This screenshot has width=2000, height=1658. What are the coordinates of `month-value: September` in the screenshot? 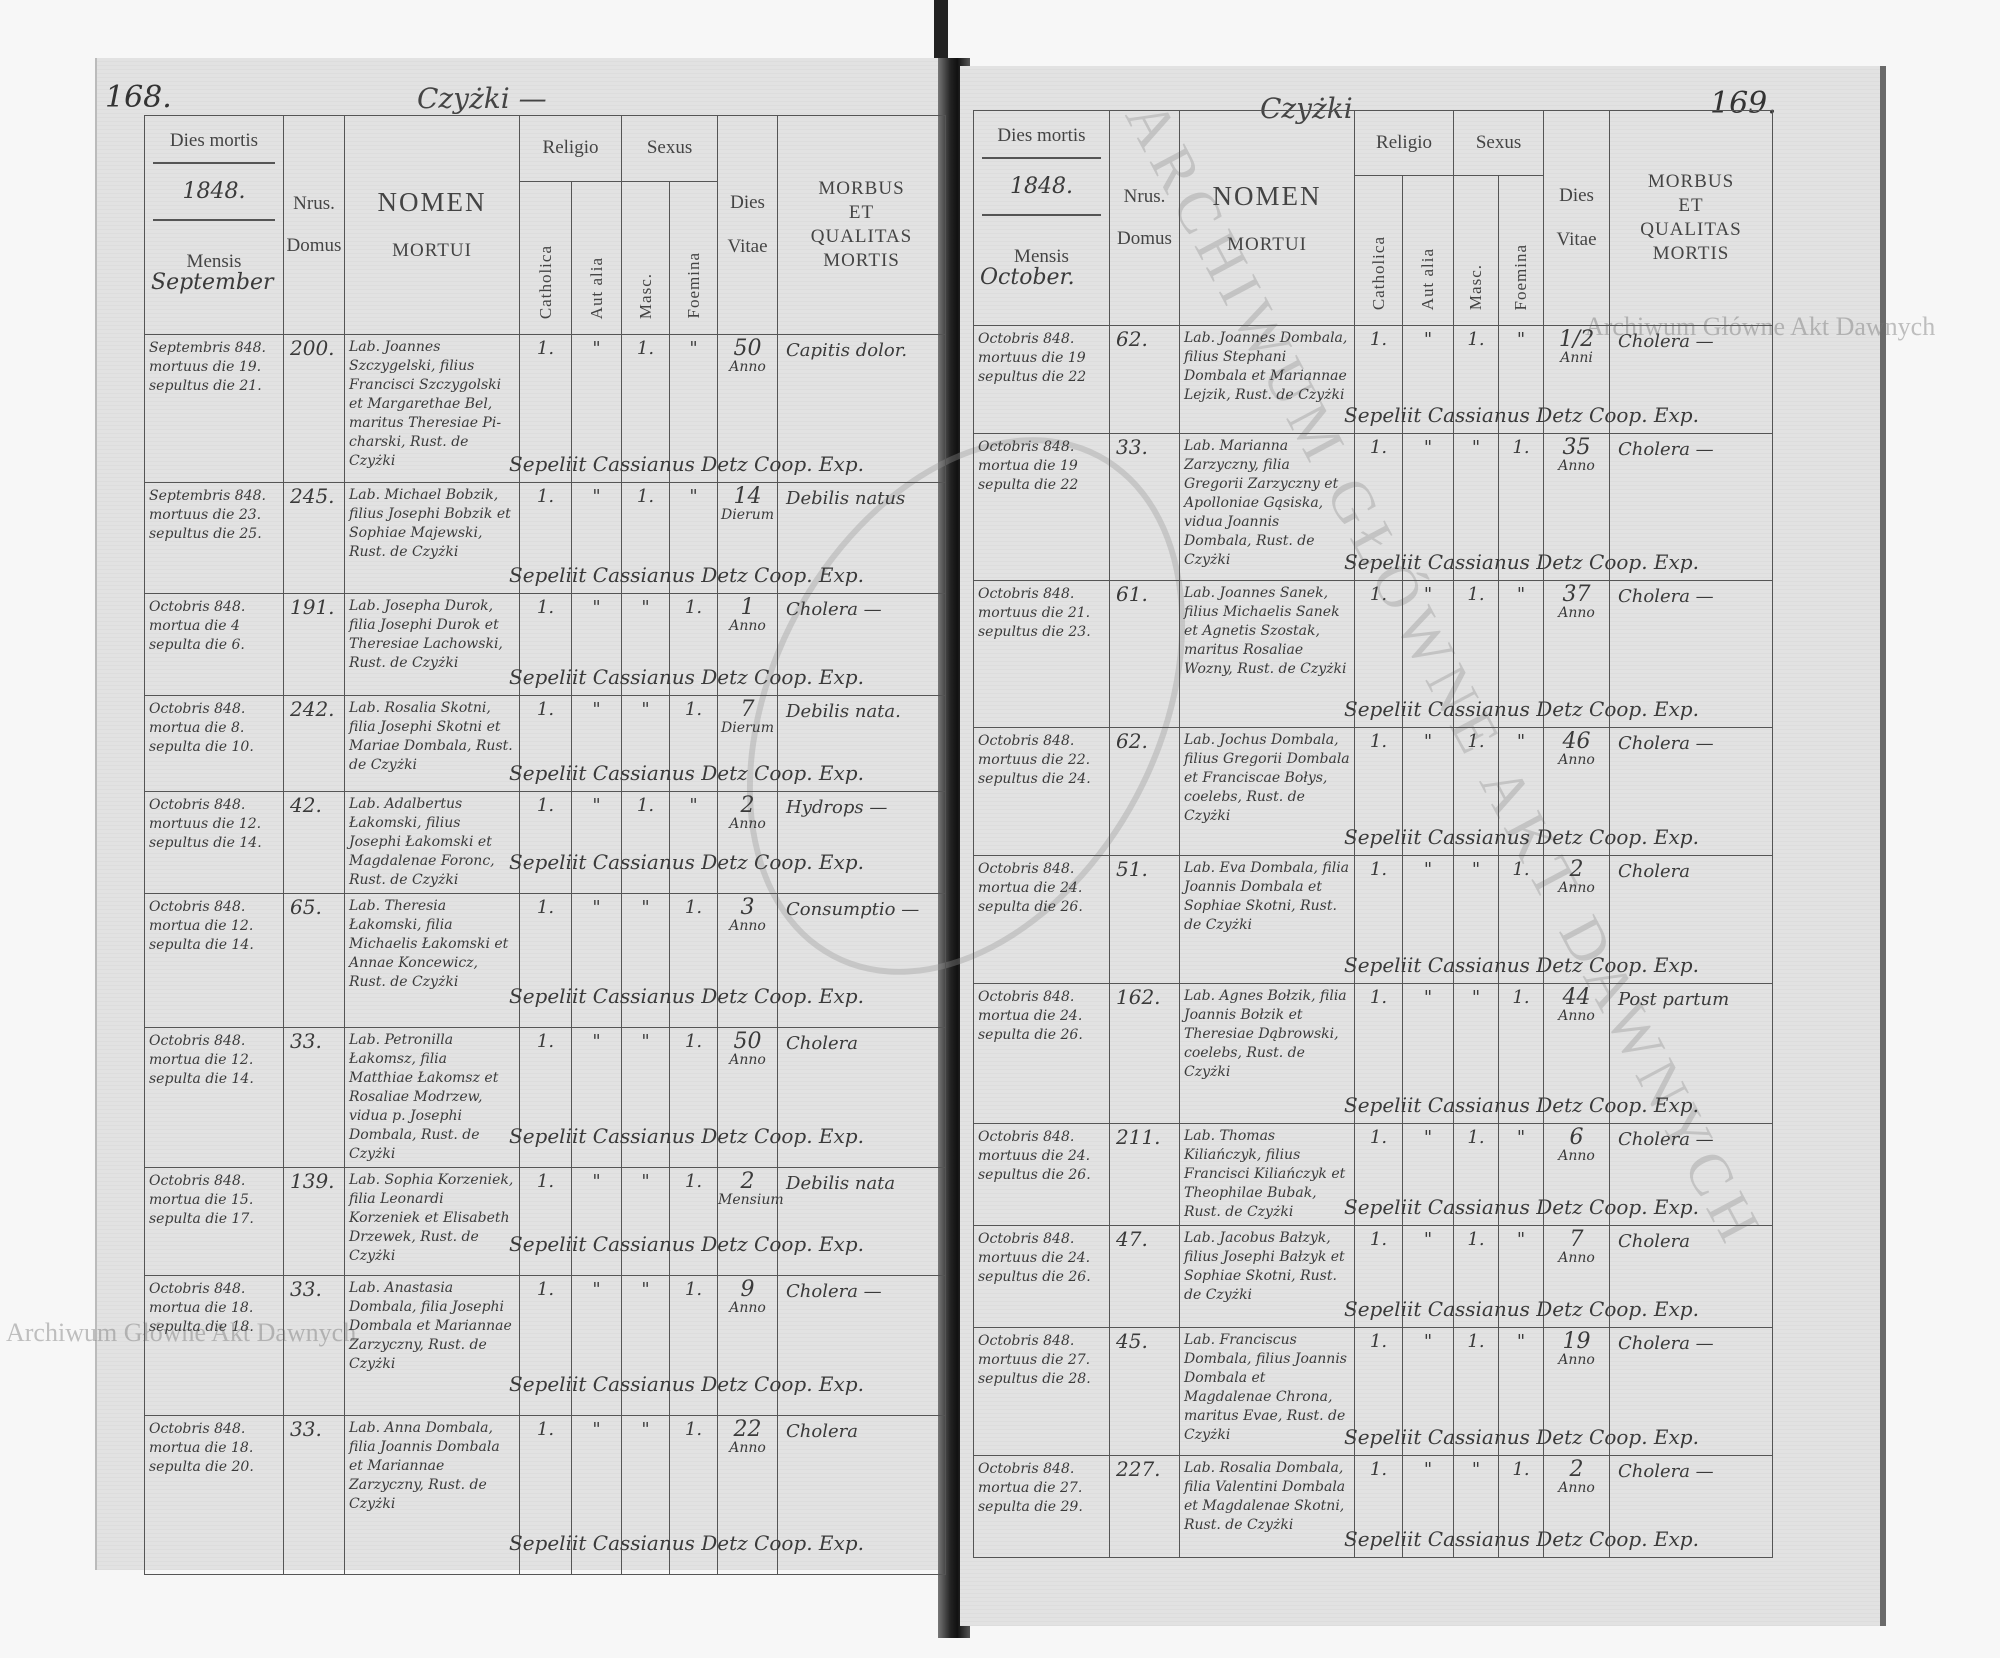 It's located at (212, 282).